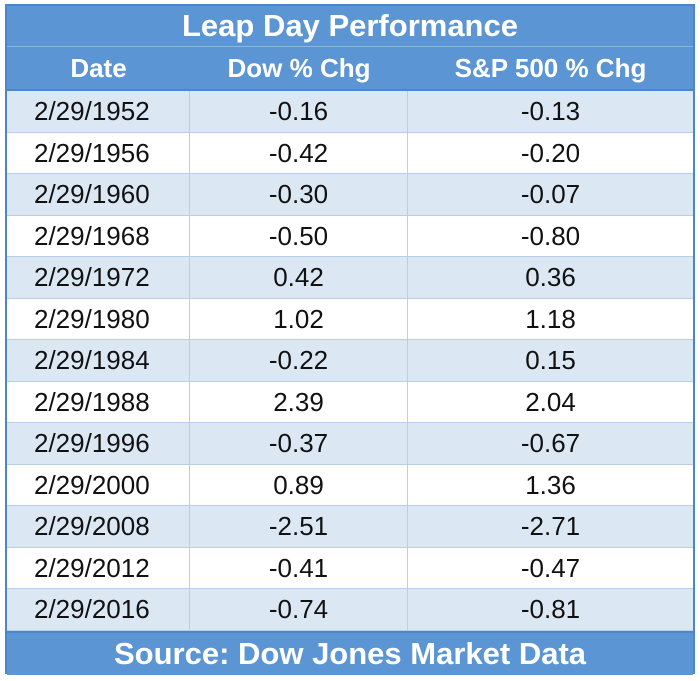 The height and width of the screenshot is (681, 700). Describe the element at coordinates (98, 401) in the screenshot. I see `date-cell: 2/29/1988` at that location.